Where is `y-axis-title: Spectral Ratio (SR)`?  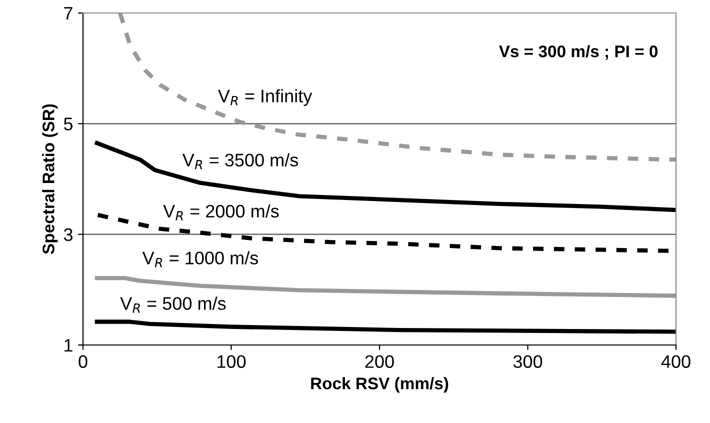
y-axis-title: Spectral Ratio (SR) is located at coordinates (50, 179).